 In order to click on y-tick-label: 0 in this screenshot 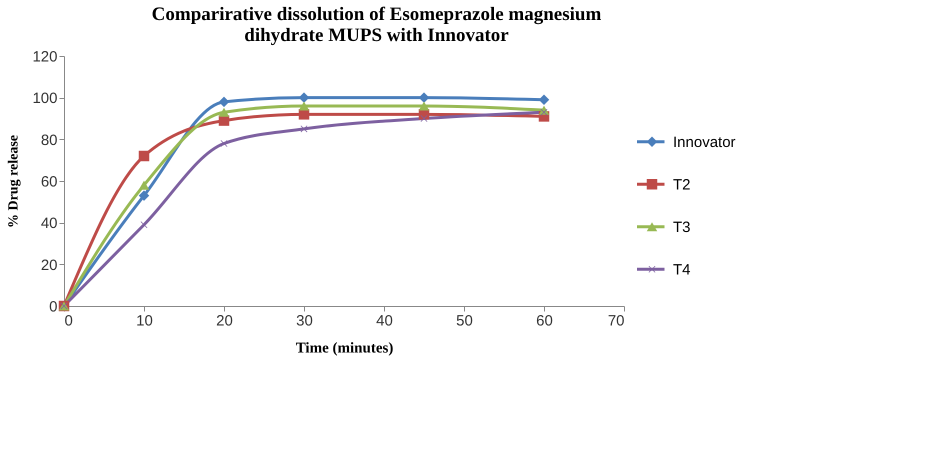, I will do `click(53, 307)`.